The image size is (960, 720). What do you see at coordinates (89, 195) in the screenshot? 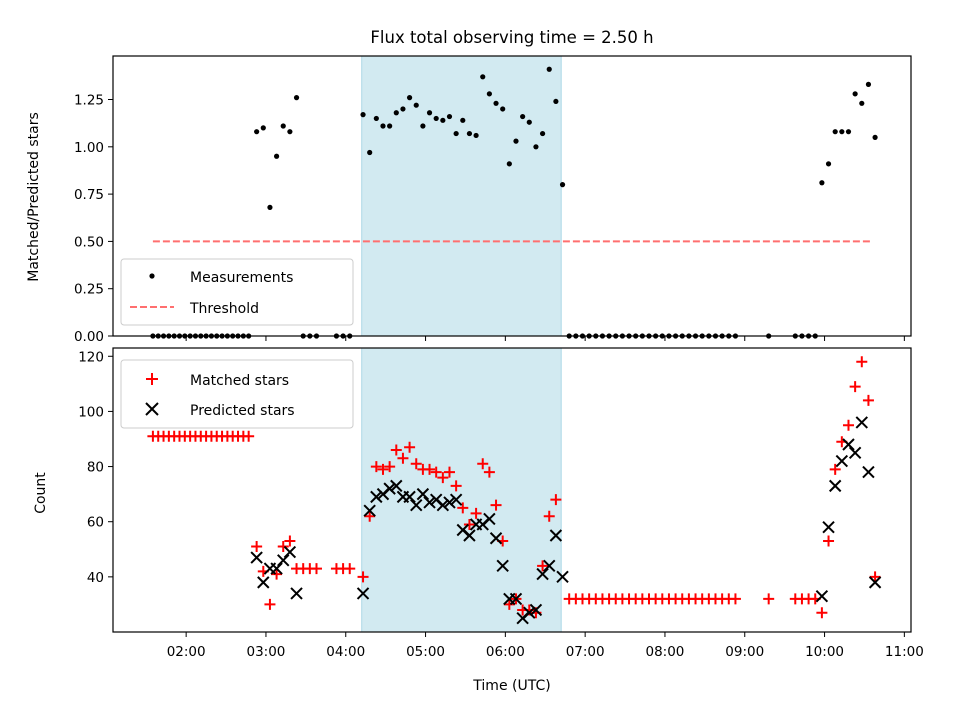
I see `top-y-tick-label: 0.75` at bounding box center [89, 195].